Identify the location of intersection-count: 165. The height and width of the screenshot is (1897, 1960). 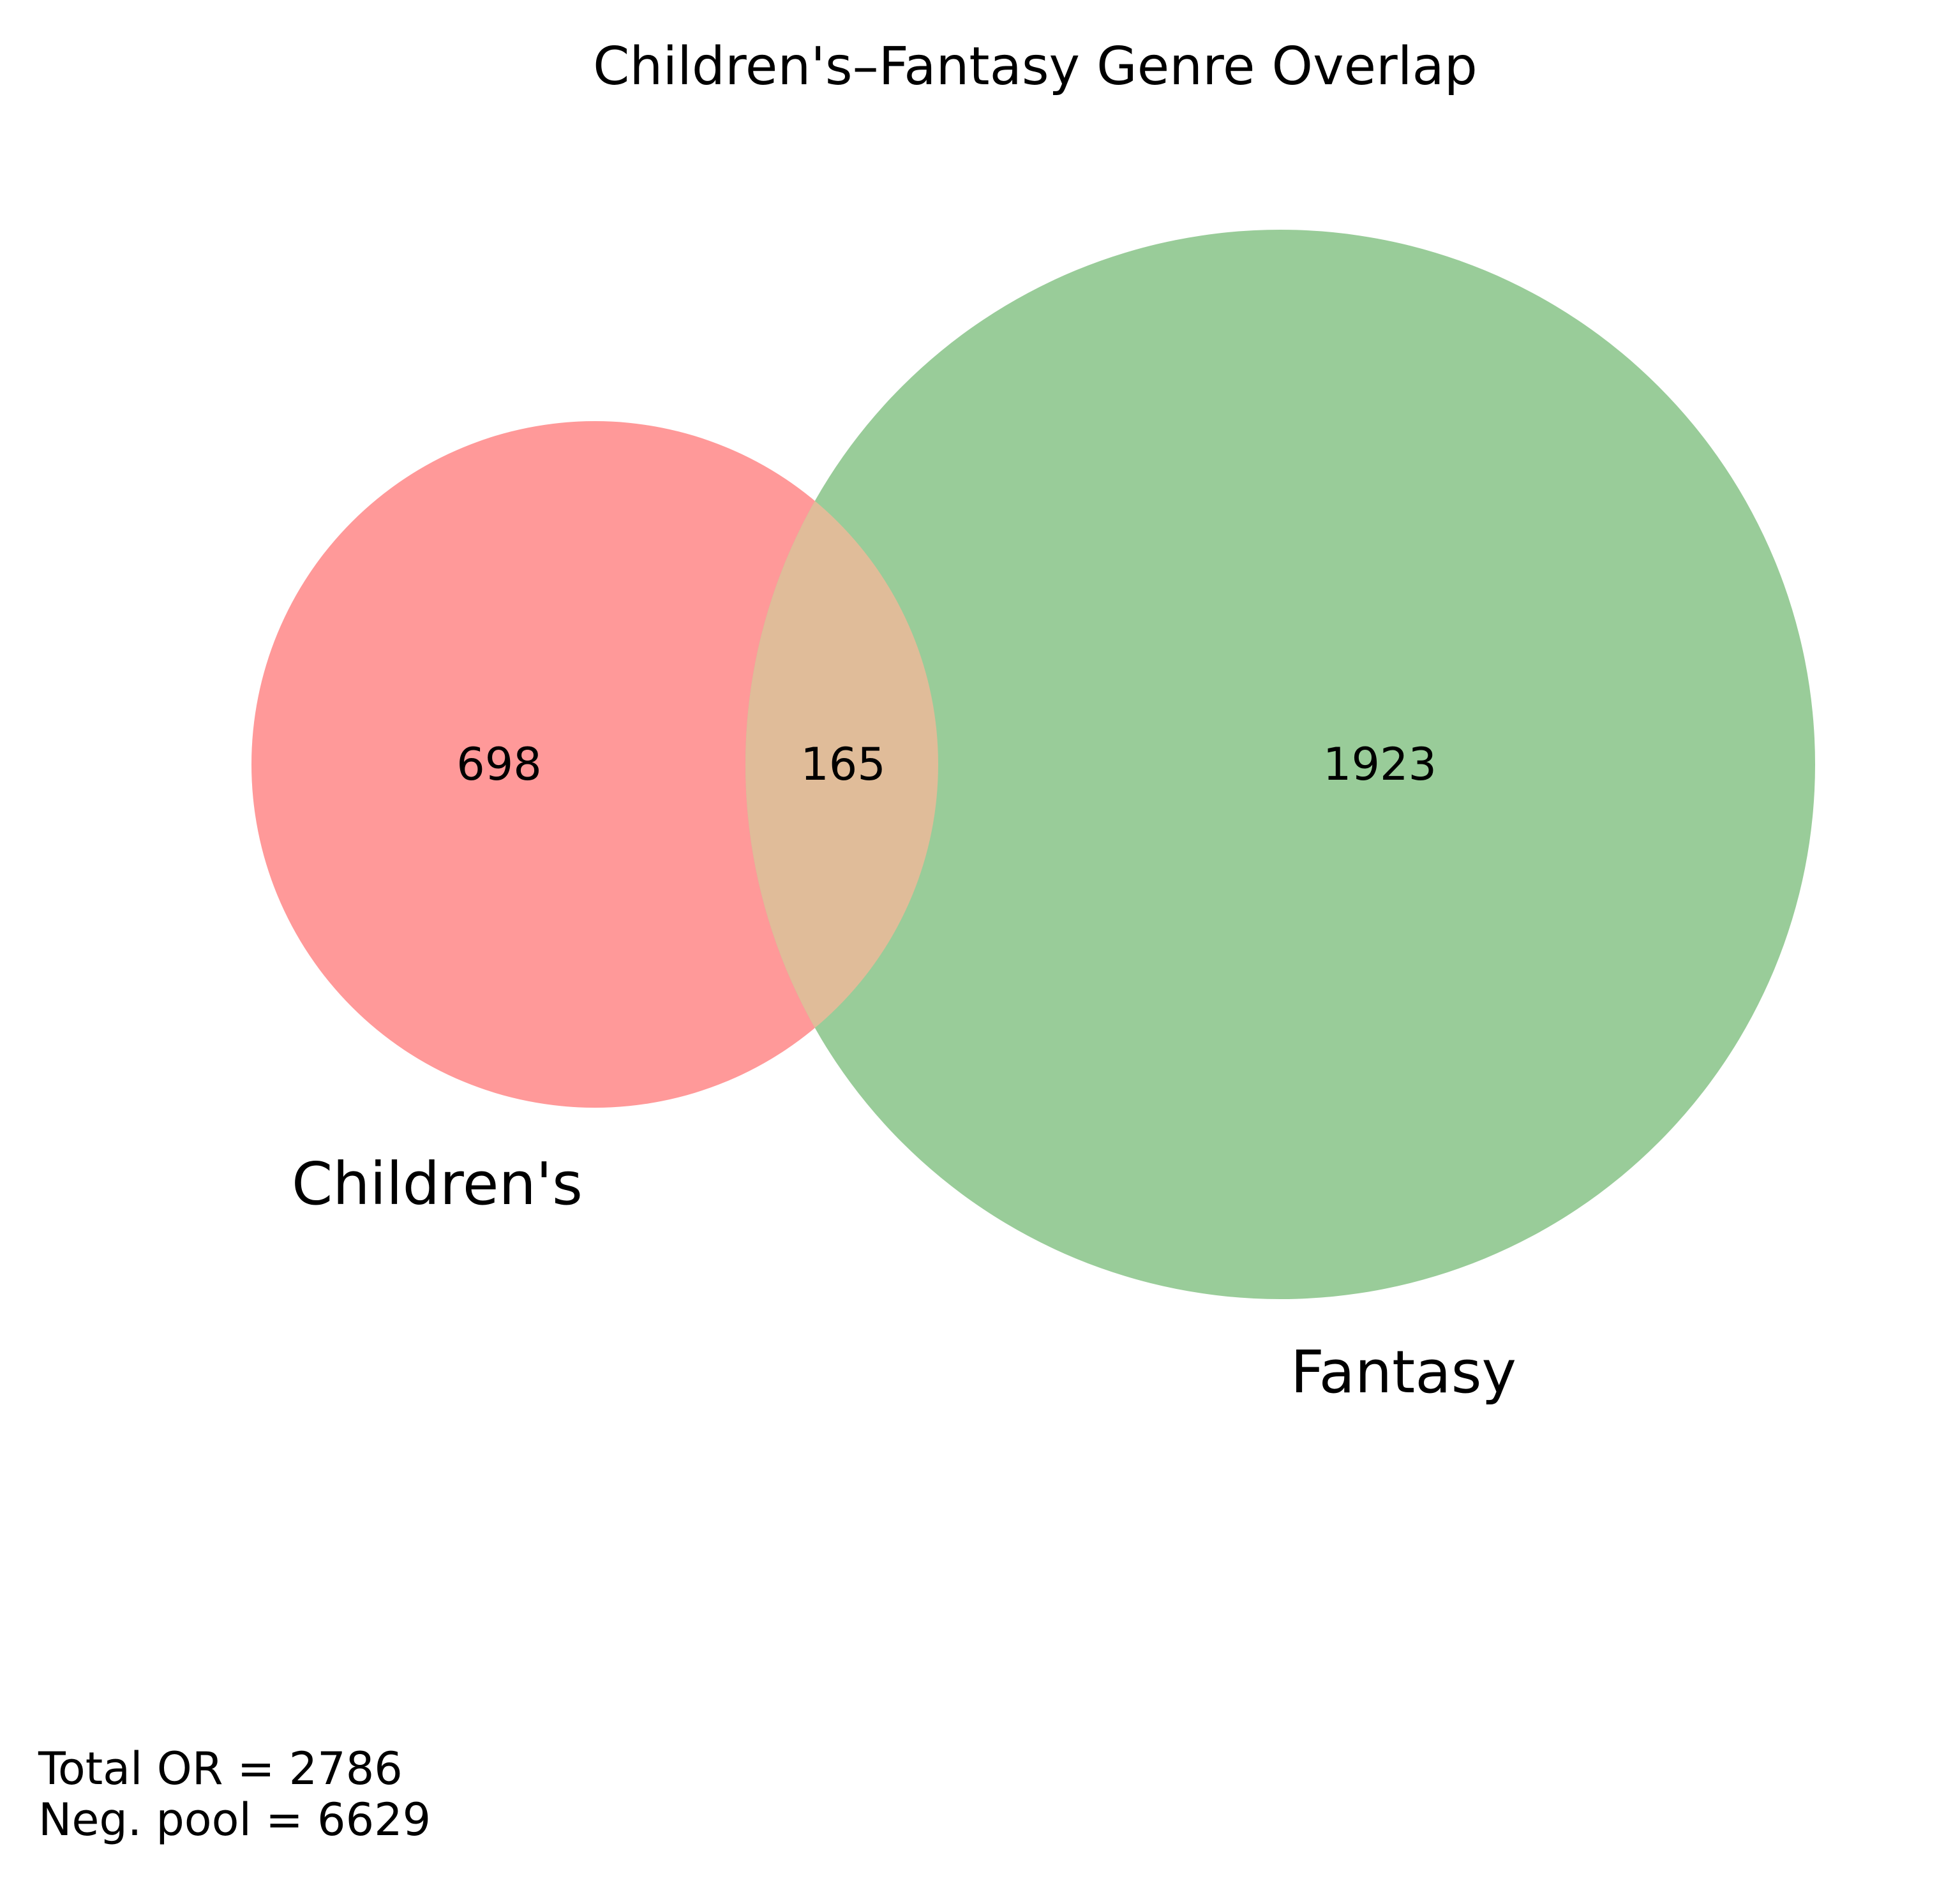
(843, 764).